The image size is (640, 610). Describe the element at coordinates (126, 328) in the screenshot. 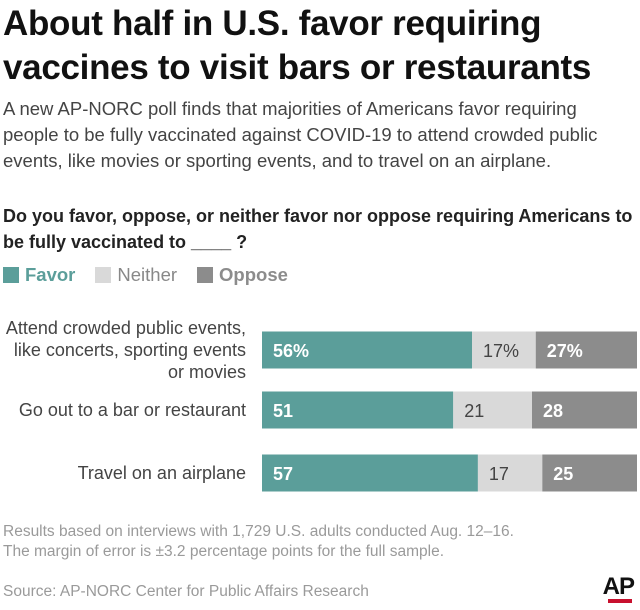

I see `category-label-line: Attend crowded public events,` at that location.